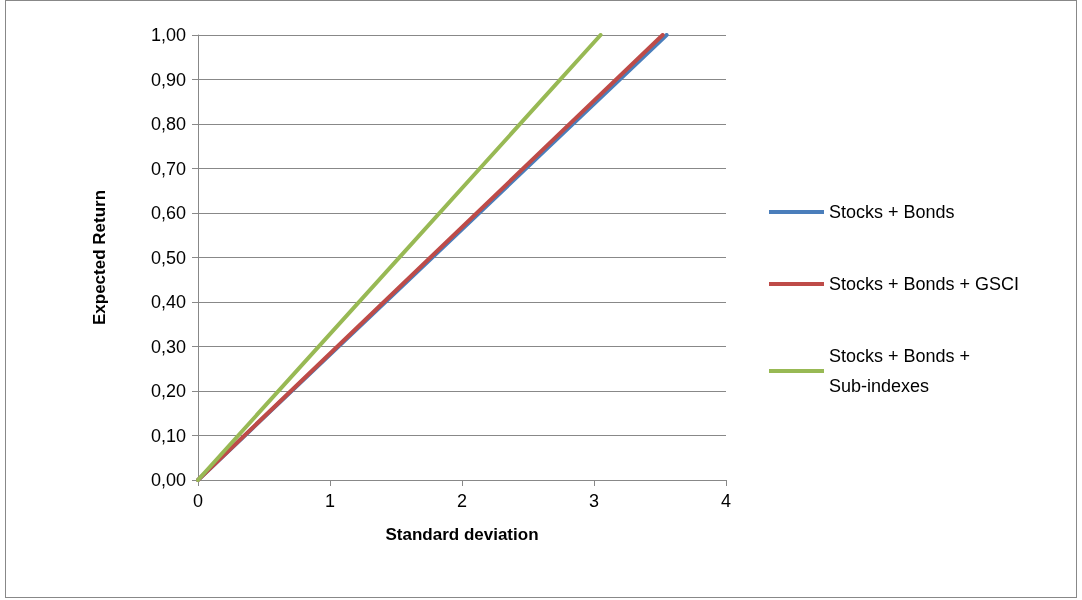 The image size is (1082, 600). I want to click on y-tick-label: 0,90, so click(168, 79).